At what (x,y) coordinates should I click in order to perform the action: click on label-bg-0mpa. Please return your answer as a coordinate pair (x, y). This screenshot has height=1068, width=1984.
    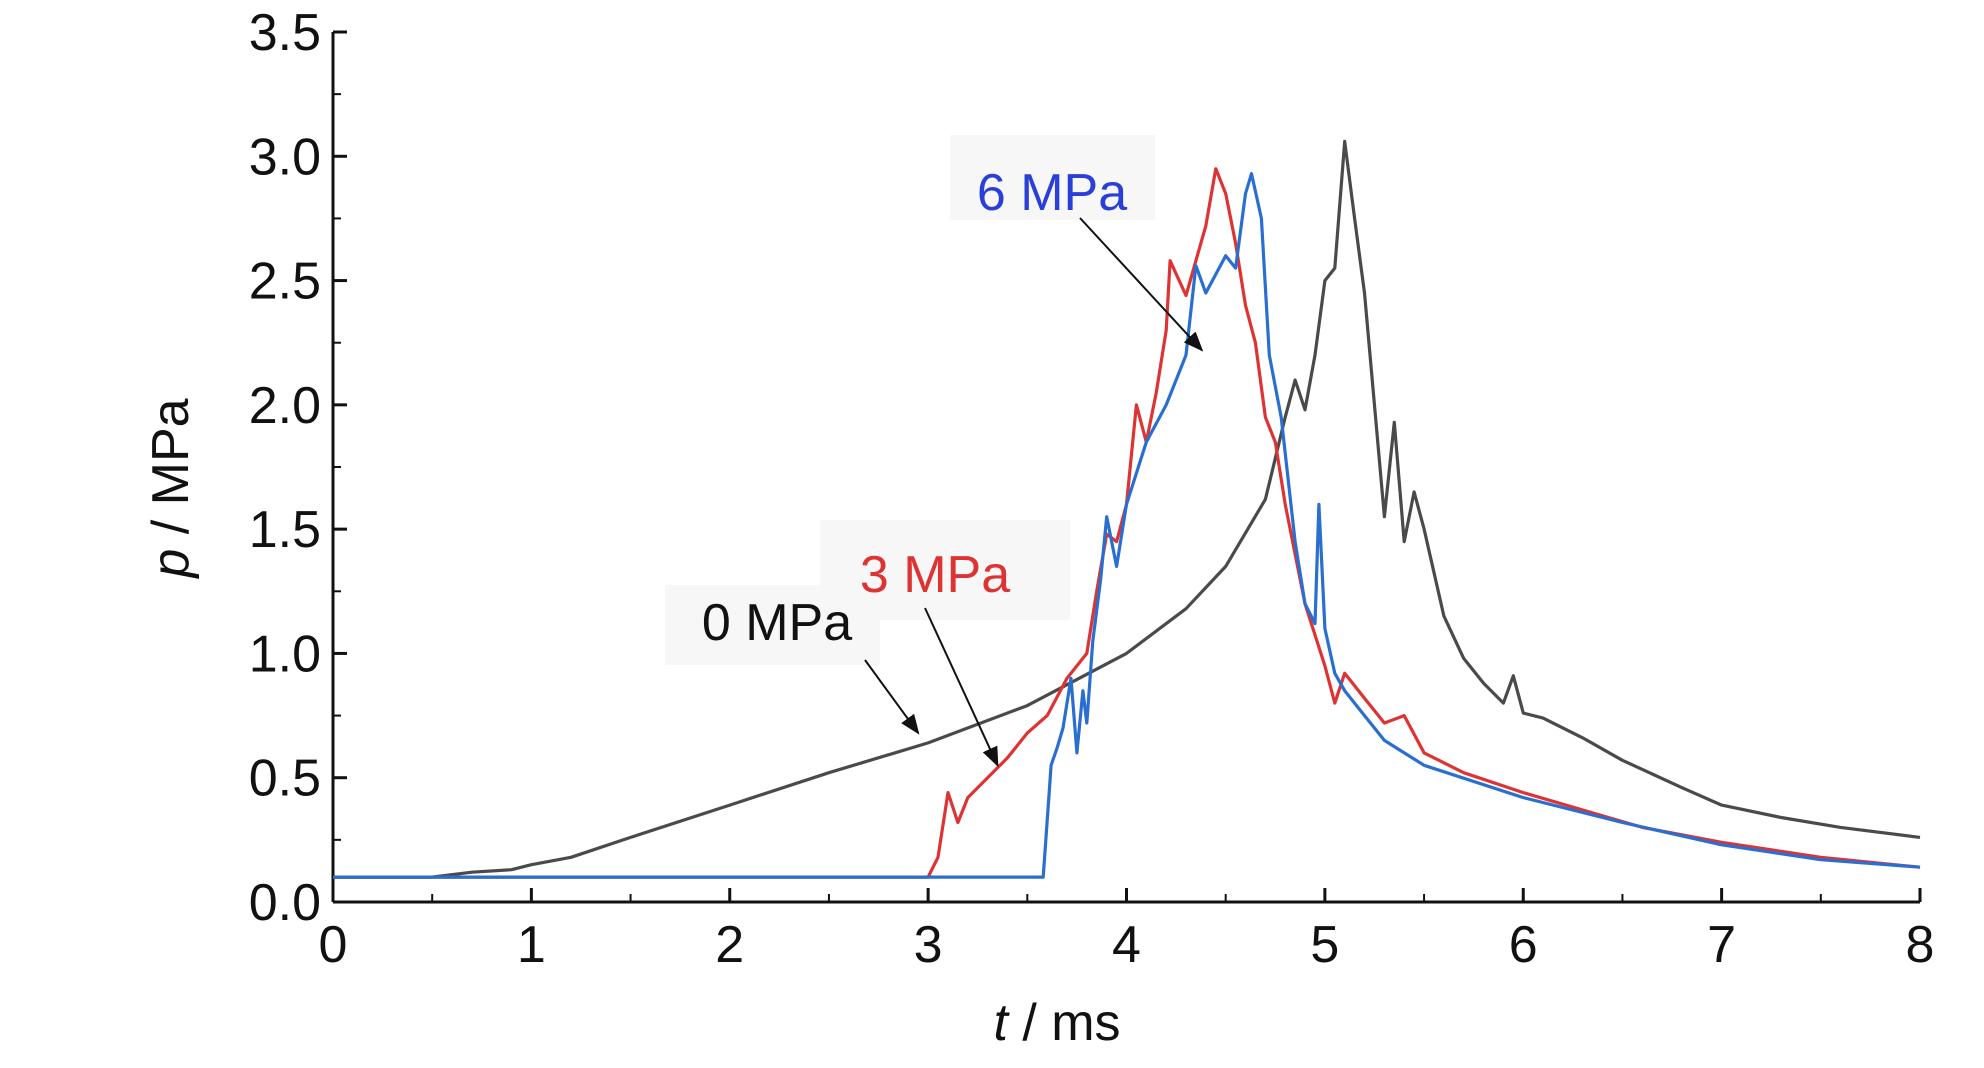
    Looking at the image, I should click on (772, 625).